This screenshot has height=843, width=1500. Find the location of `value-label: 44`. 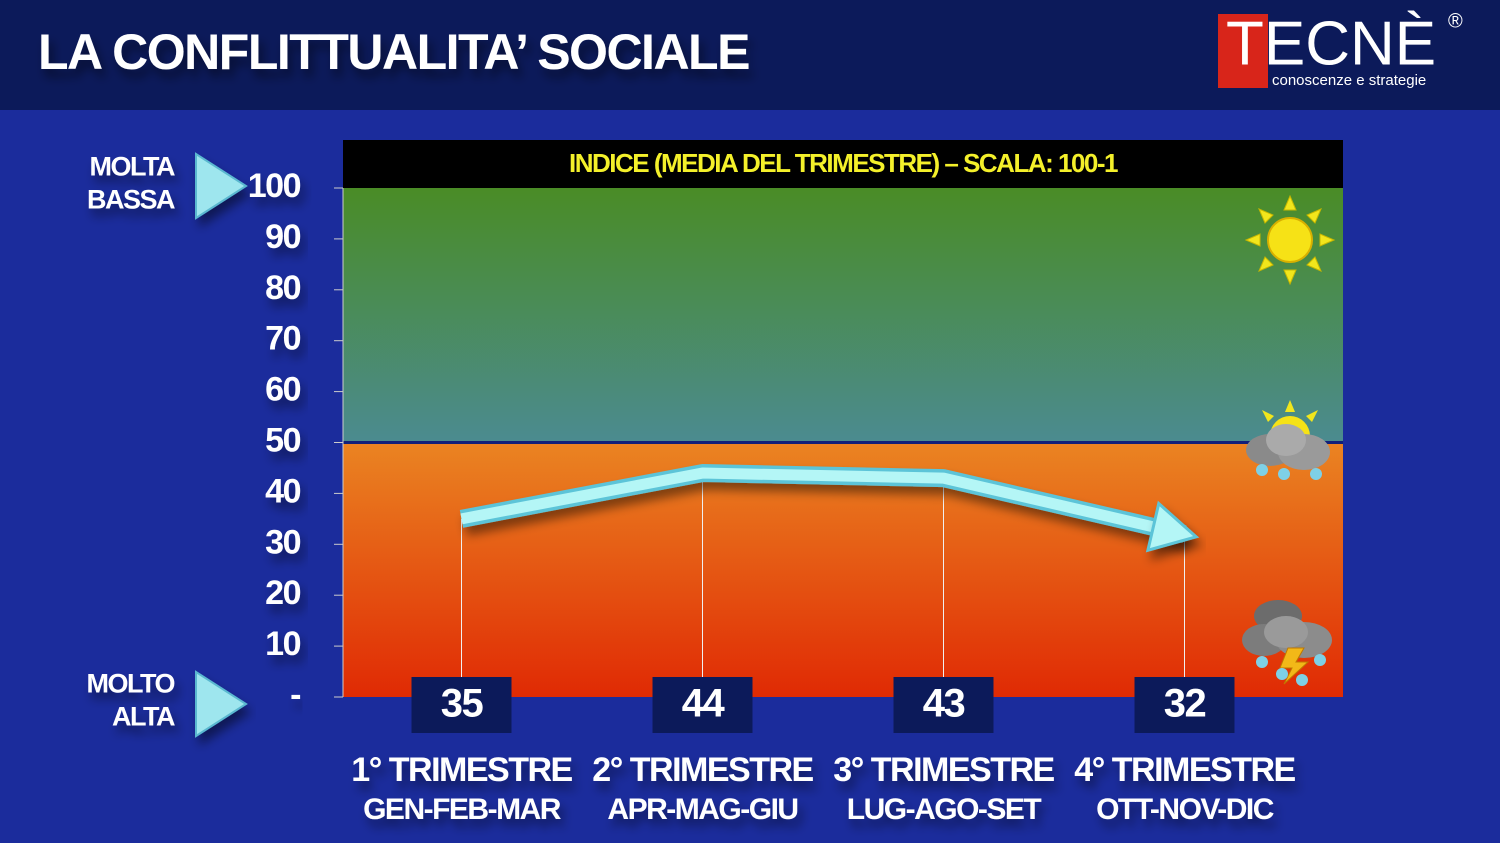

value-label: 44 is located at coordinates (704, 704).